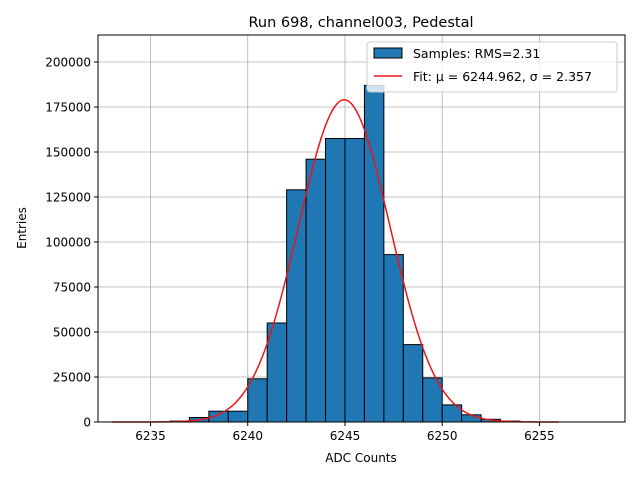 The height and width of the screenshot is (480, 640). What do you see at coordinates (442, 436) in the screenshot?
I see `x-tick-label: 6250` at bounding box center [442, 436].